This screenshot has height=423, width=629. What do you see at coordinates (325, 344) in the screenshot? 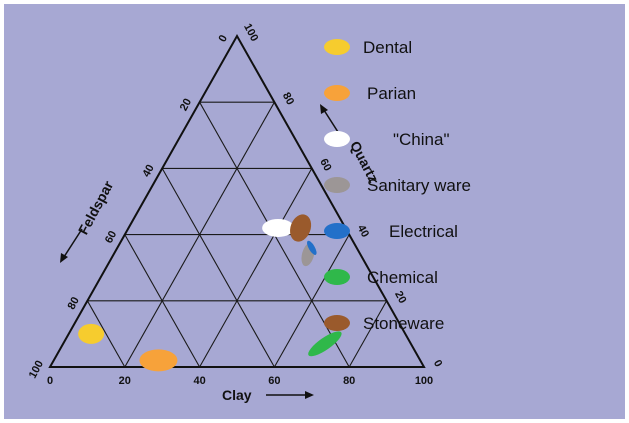
I see `region-chemical` at bounding box center [325, 344].